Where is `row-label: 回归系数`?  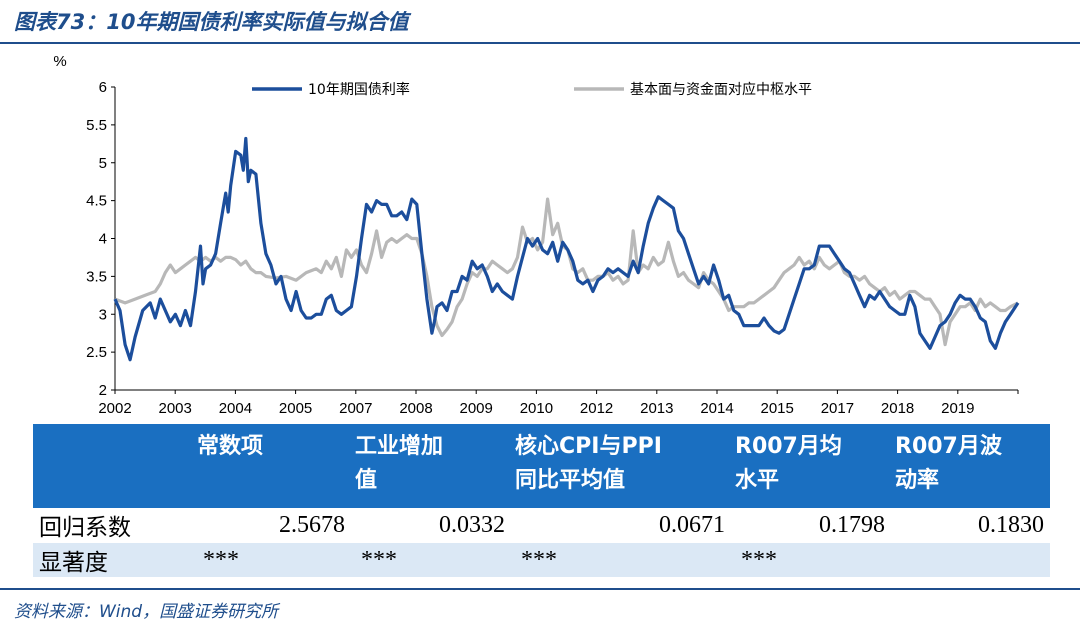 row-label: 回归系数 is located at coordinates (113, 525).